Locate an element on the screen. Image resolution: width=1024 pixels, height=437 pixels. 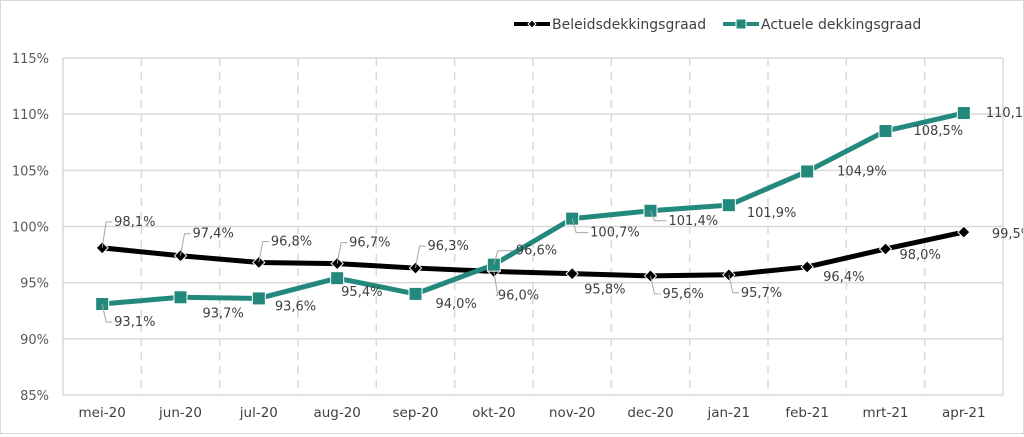
x-tick-label: jun-20 is located at coordinates (180, 413).